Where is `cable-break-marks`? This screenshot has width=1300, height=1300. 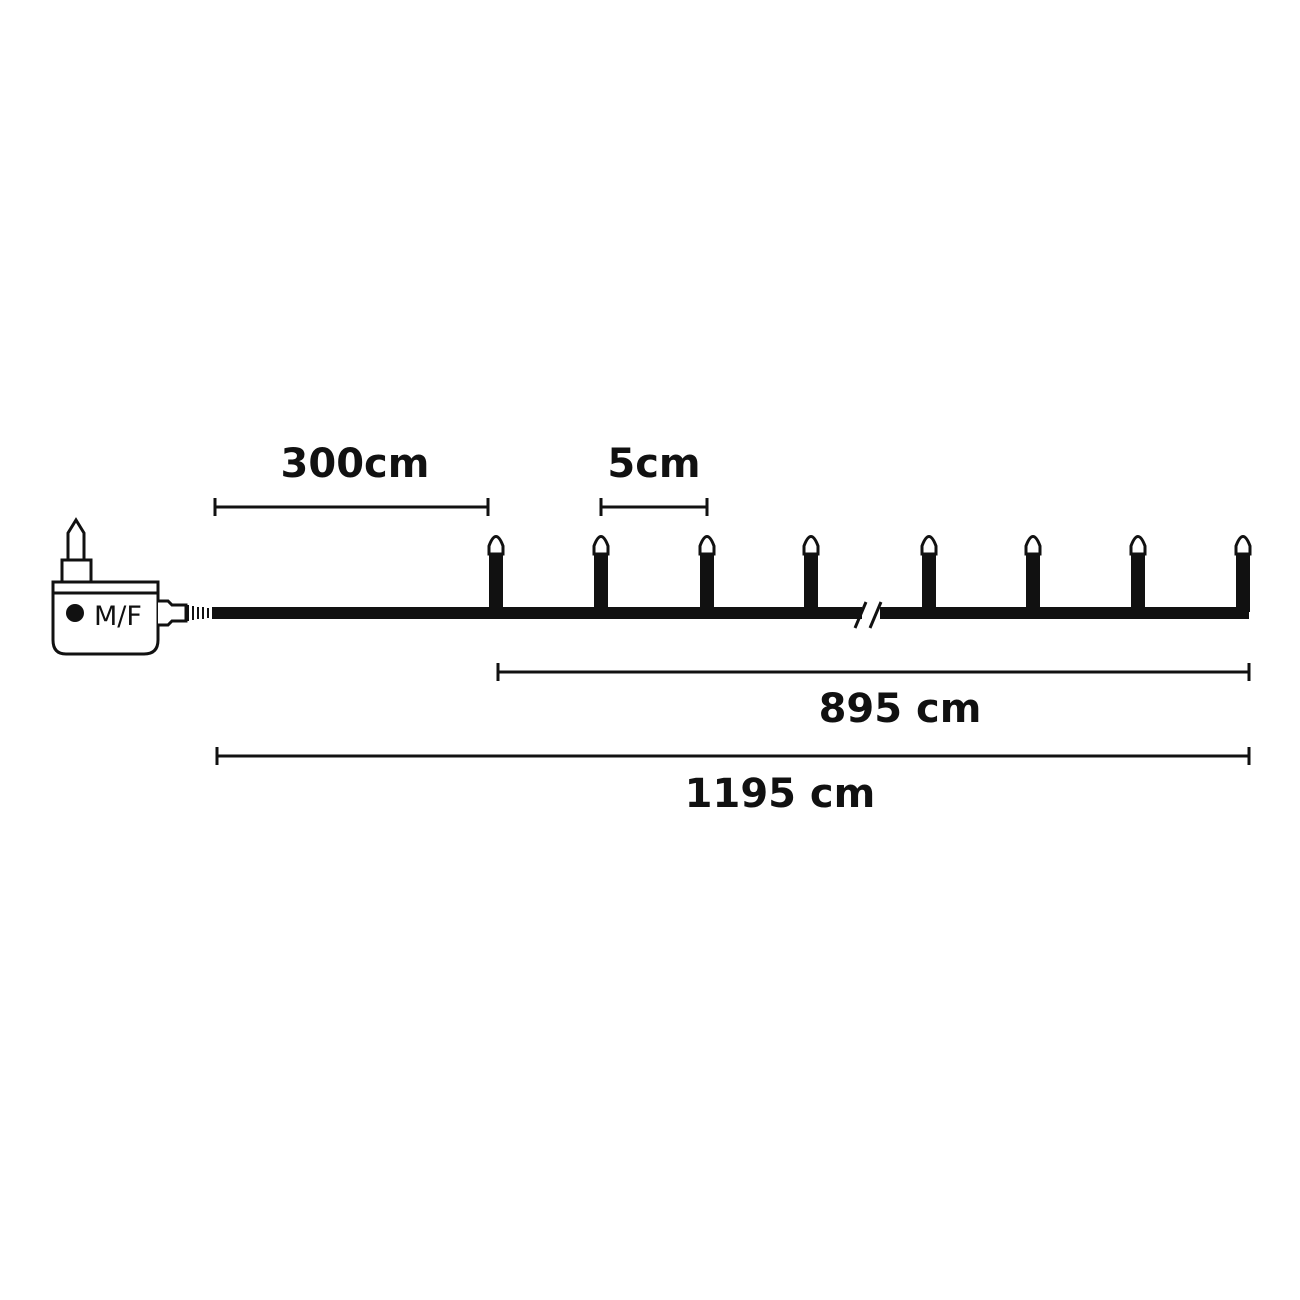 cable-break-marks is located at coordinates (868, 615).